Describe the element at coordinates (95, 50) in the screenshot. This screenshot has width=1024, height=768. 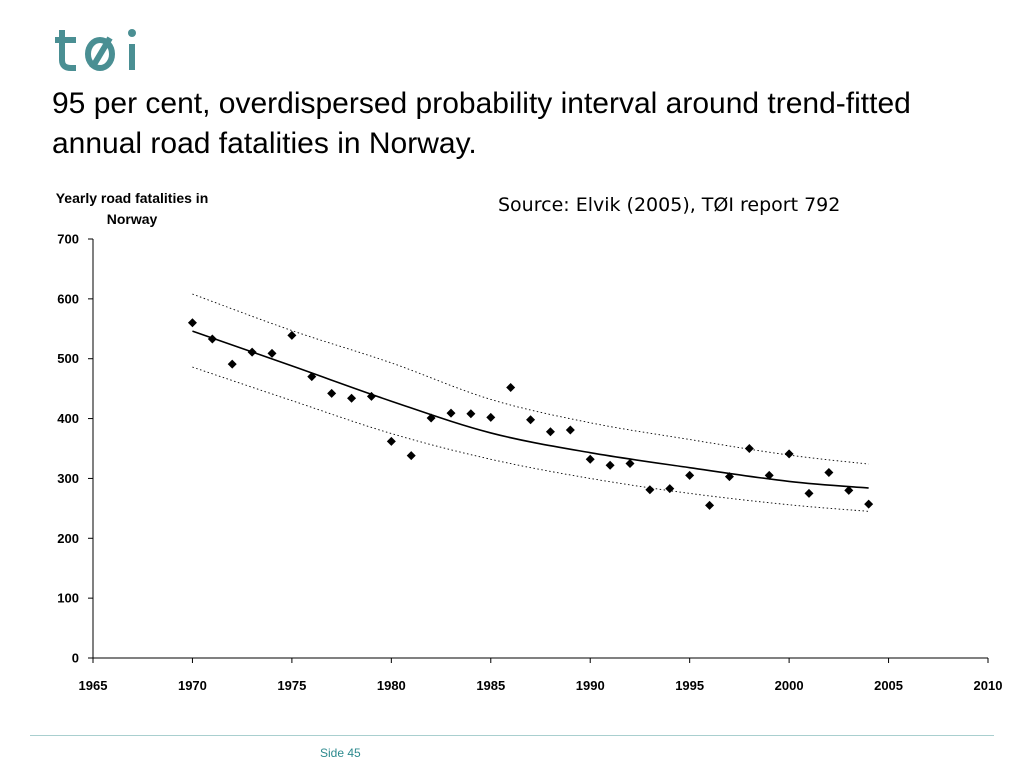
I see `toi-logo` at that location.